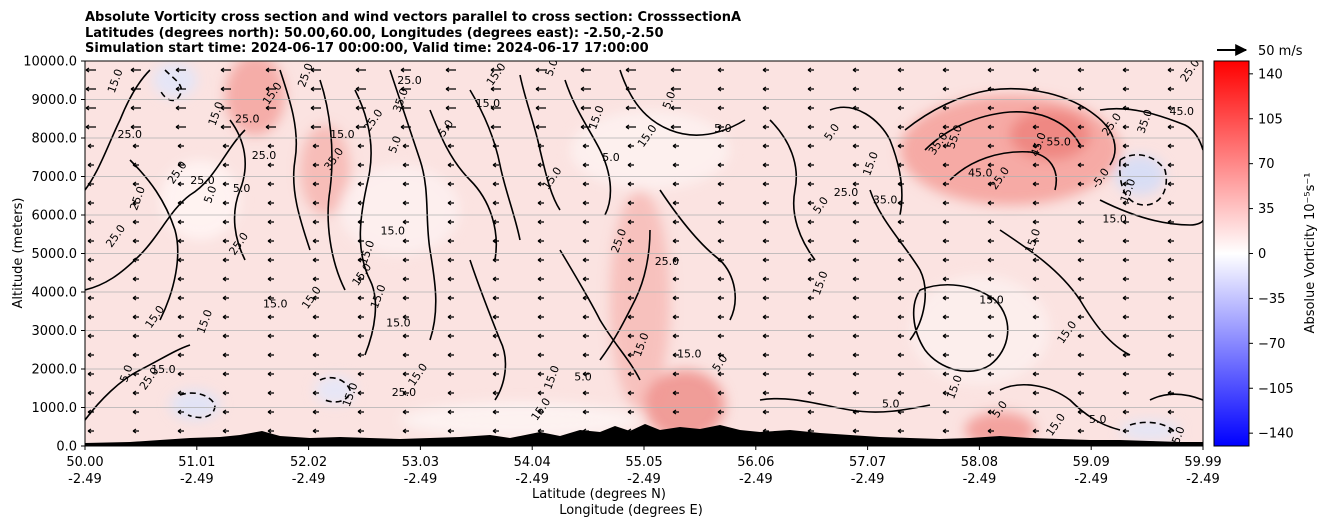  I want to click on y-tick-label: 2000.0, so click(55, 370).